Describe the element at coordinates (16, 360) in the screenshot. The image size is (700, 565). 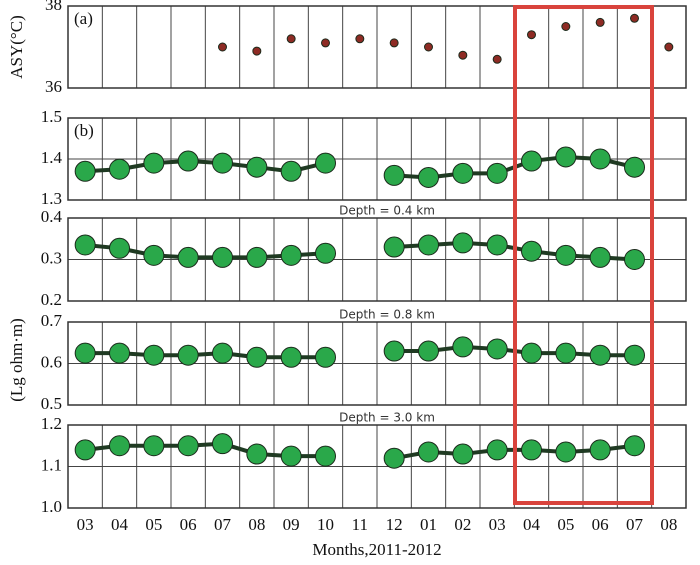
I see `y-axis-label: (Lg ohm·m)` at that location.